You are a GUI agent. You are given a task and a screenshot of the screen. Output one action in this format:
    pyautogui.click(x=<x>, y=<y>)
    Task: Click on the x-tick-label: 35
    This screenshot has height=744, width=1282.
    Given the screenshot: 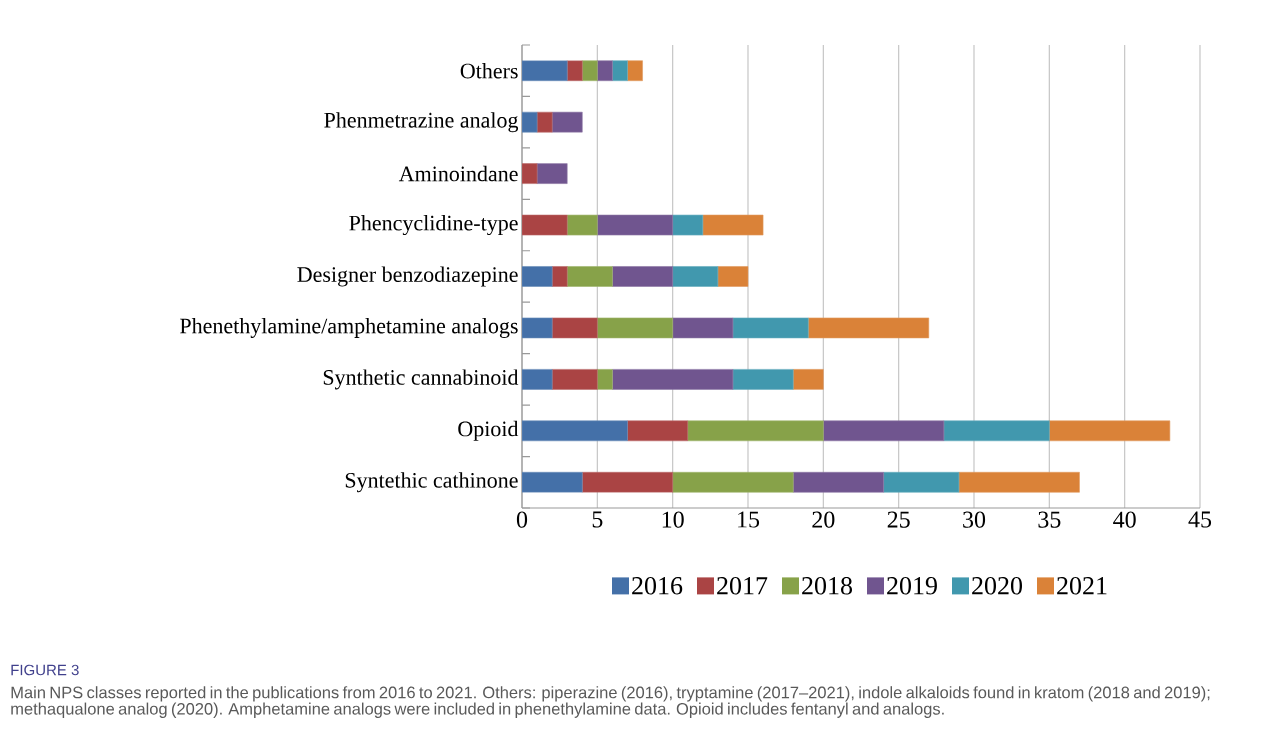 What is the action you would take?
    pyautogui.click(x=1049, y=519)
    